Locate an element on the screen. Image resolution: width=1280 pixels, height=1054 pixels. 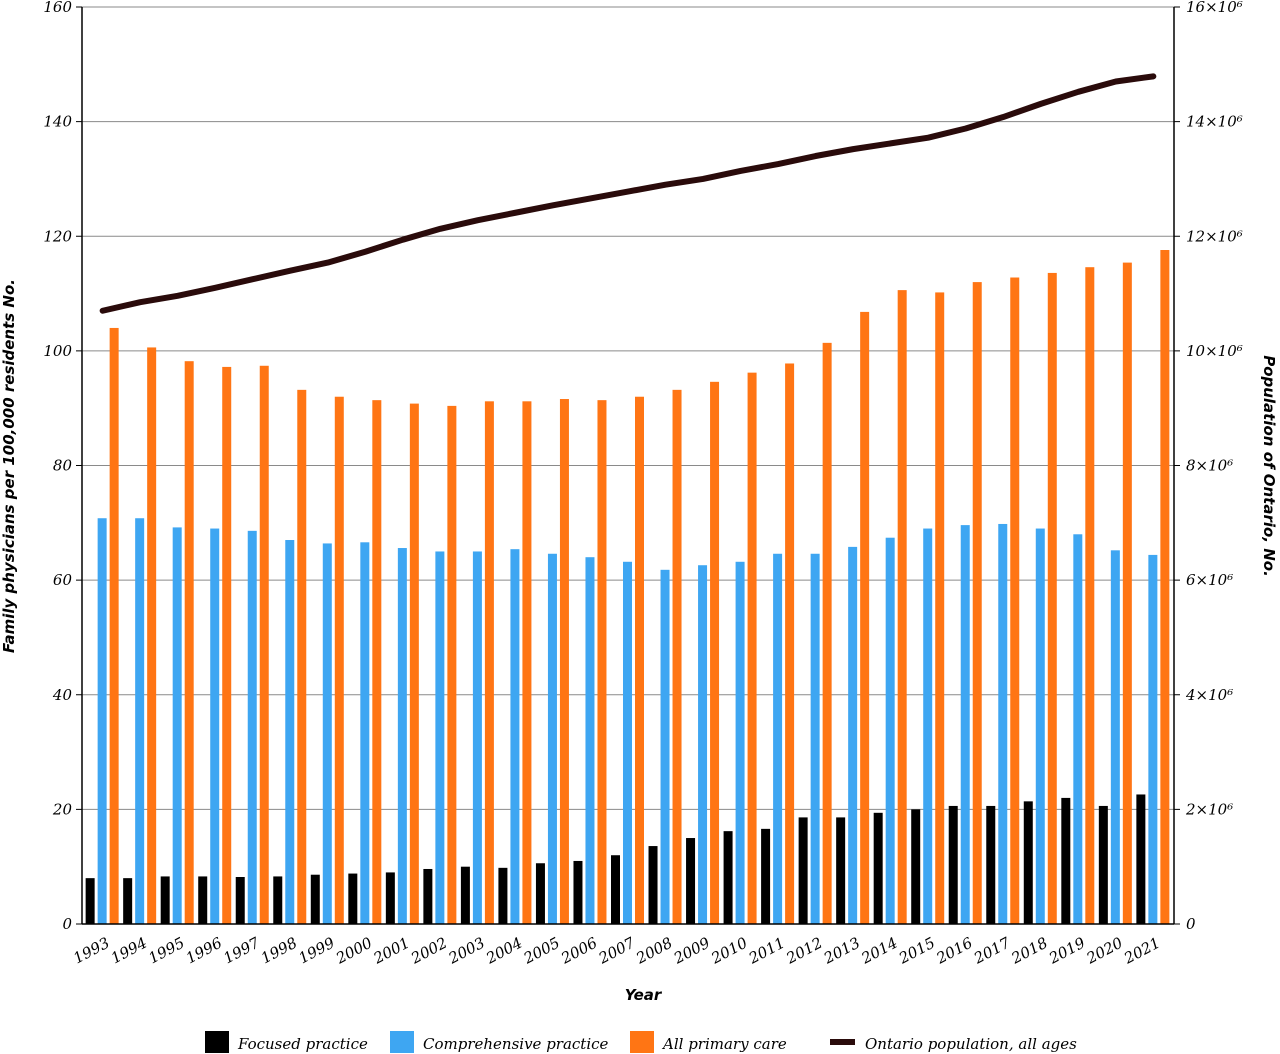
bar-comprehensive-practice-2019 is located at coordinates (1078, 729).